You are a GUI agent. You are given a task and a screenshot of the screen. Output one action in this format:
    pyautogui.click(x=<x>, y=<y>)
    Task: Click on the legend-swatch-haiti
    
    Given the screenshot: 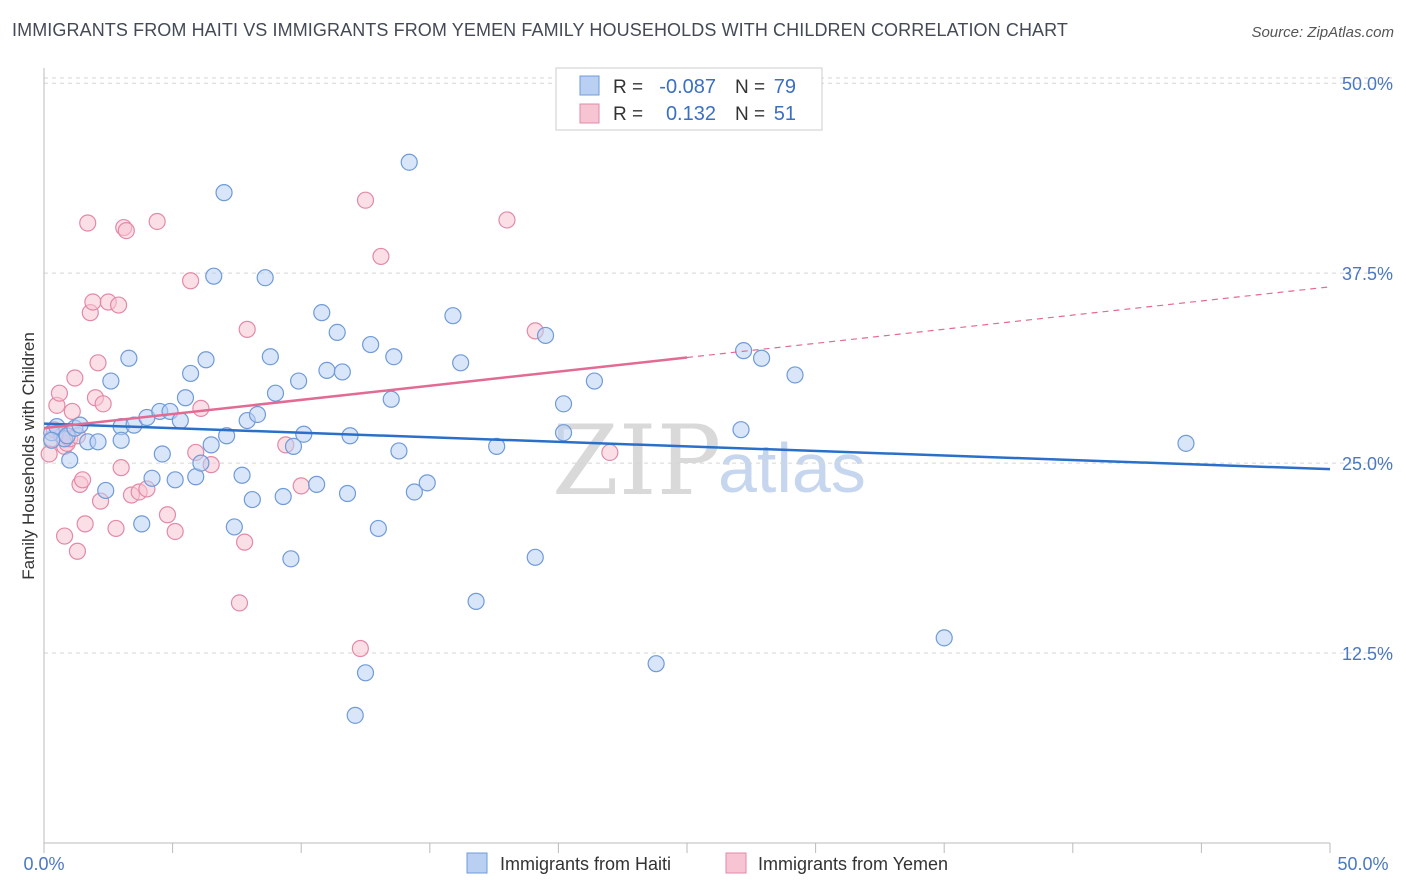 What is the action you would take?
    pyautogui.click(x=589, y=85)
    